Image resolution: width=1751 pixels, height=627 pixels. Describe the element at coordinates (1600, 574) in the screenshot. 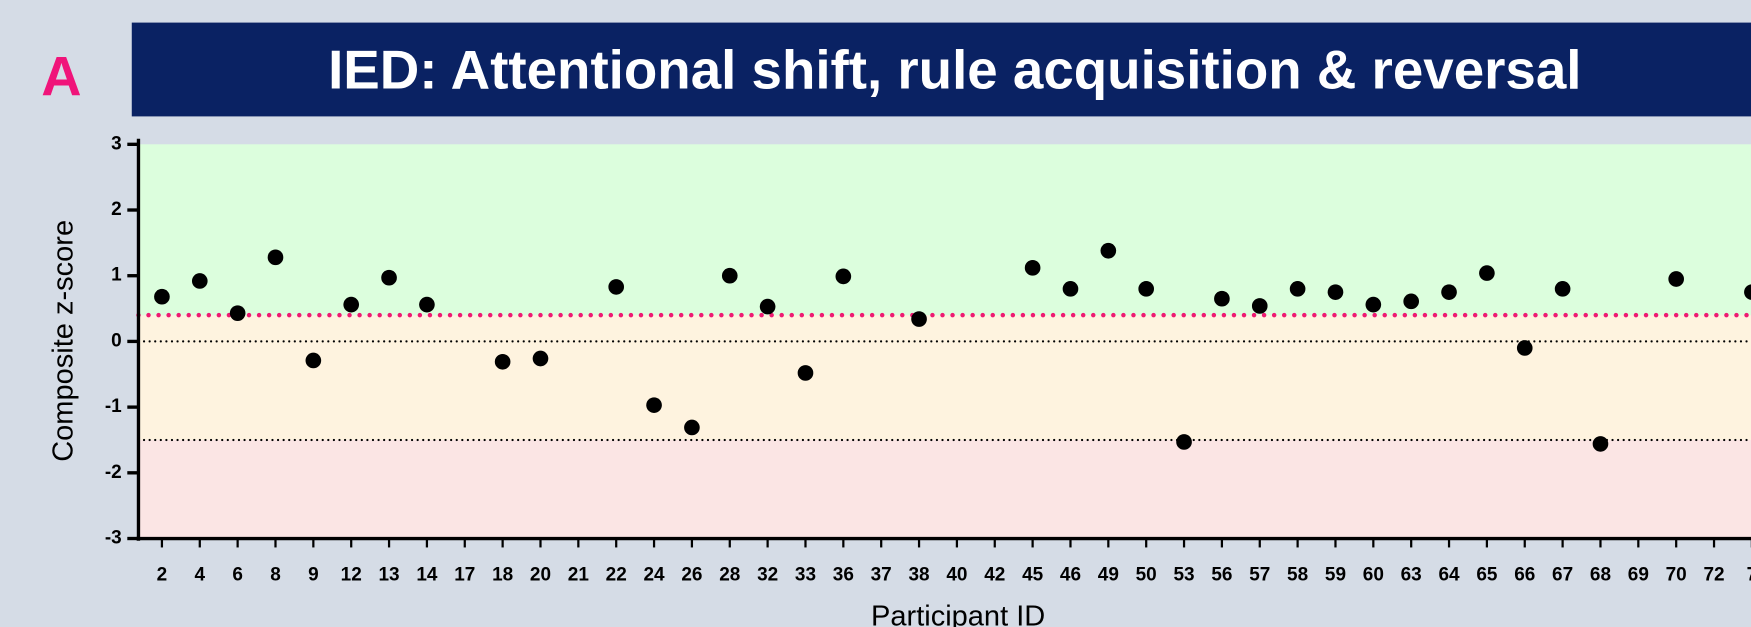

I see `x-tick-label: 68` at that location.